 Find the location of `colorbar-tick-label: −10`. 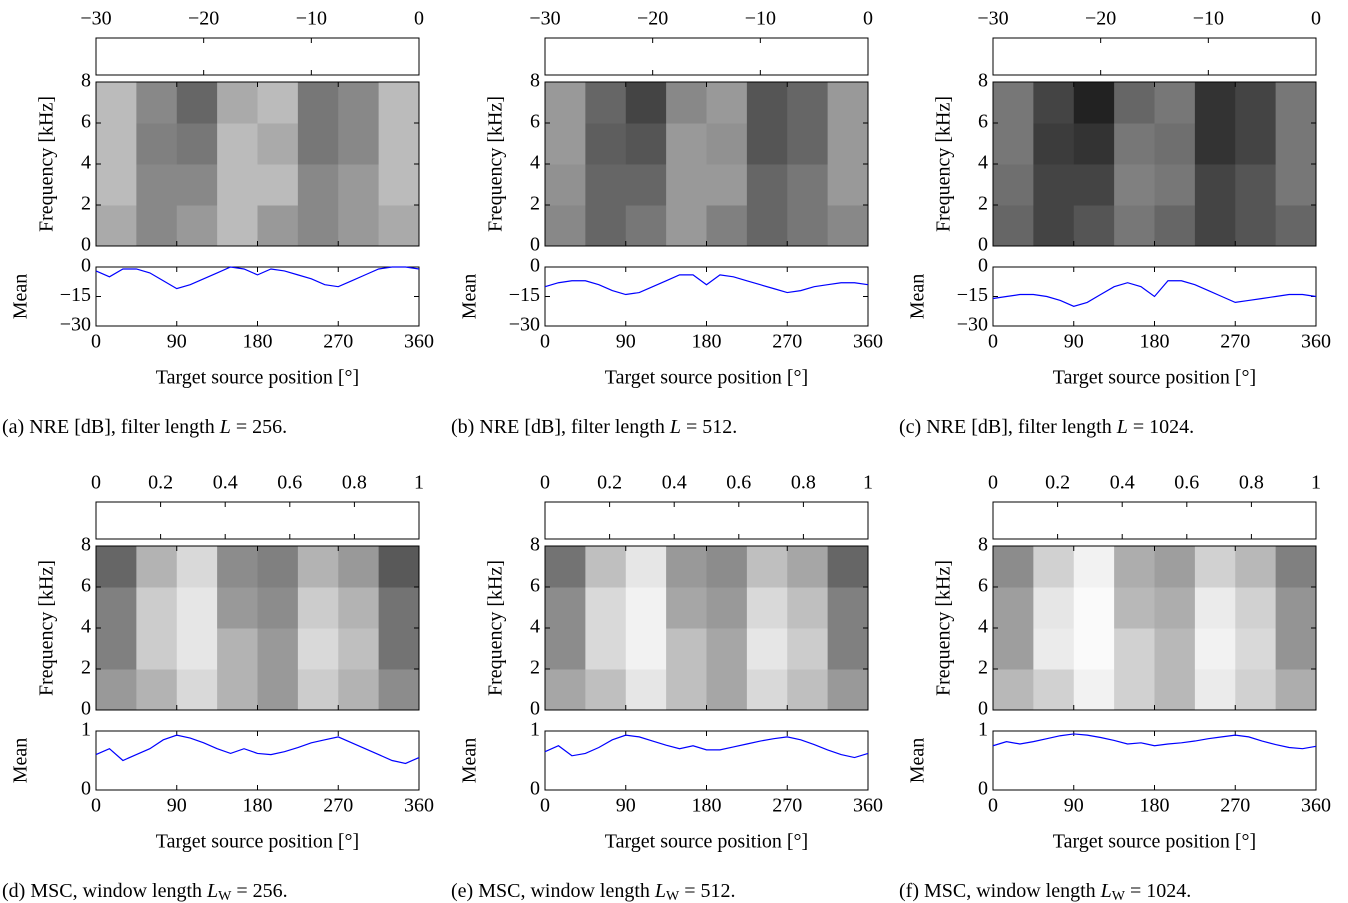

colorbar-tick-label: −10 is located at coordinates (1208, 19).